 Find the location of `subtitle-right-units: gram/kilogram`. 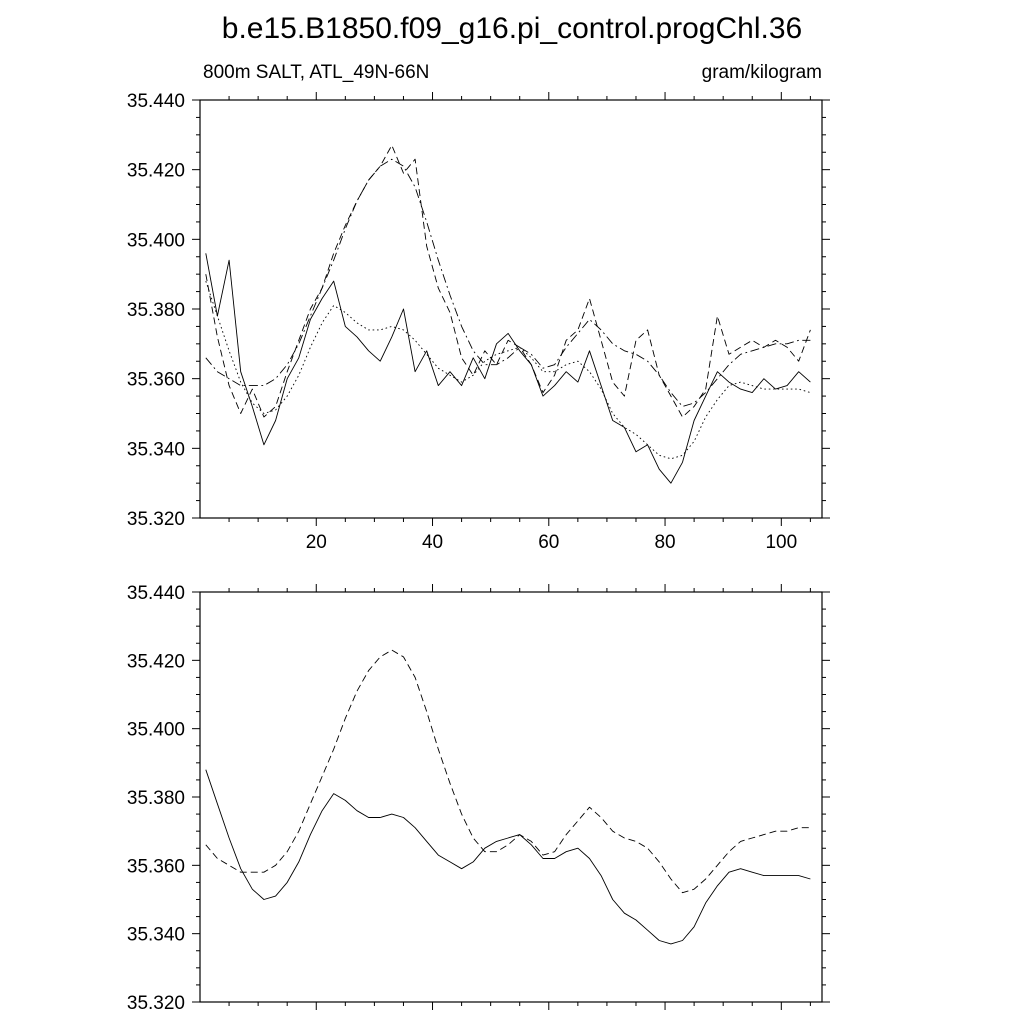

subtitle-right-units: gram/kilogram is located at coordinates (761, 72).